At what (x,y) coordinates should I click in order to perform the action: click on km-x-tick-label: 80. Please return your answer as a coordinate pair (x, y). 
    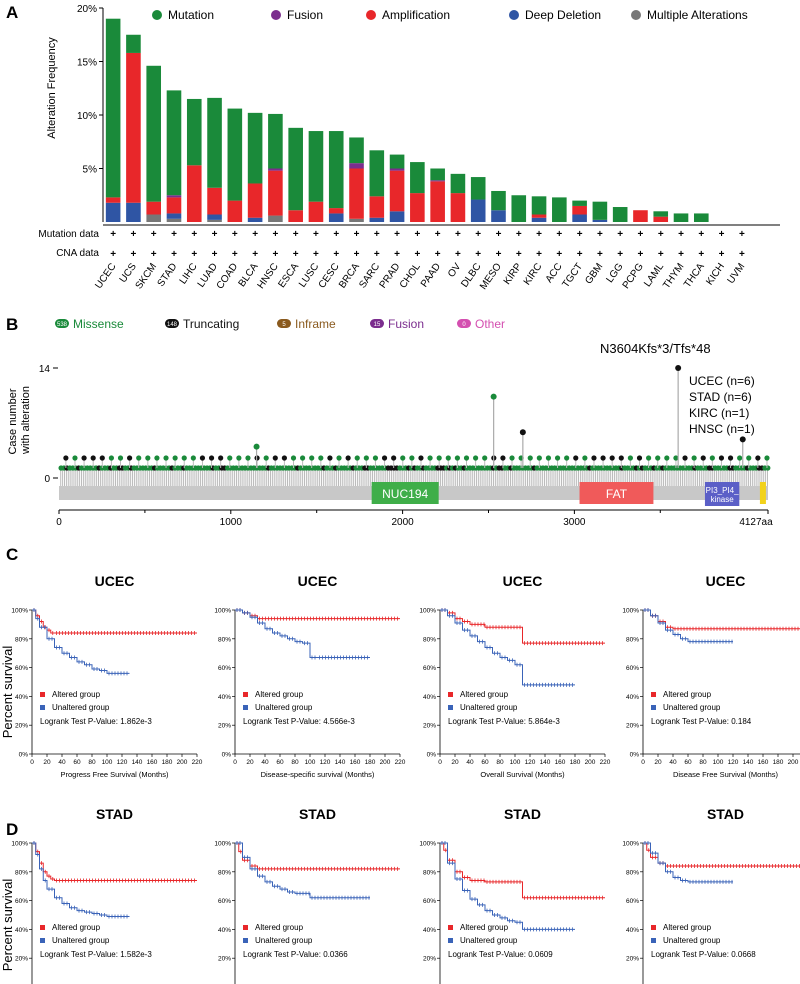
    Looking at the image, I should click on (500, 762).